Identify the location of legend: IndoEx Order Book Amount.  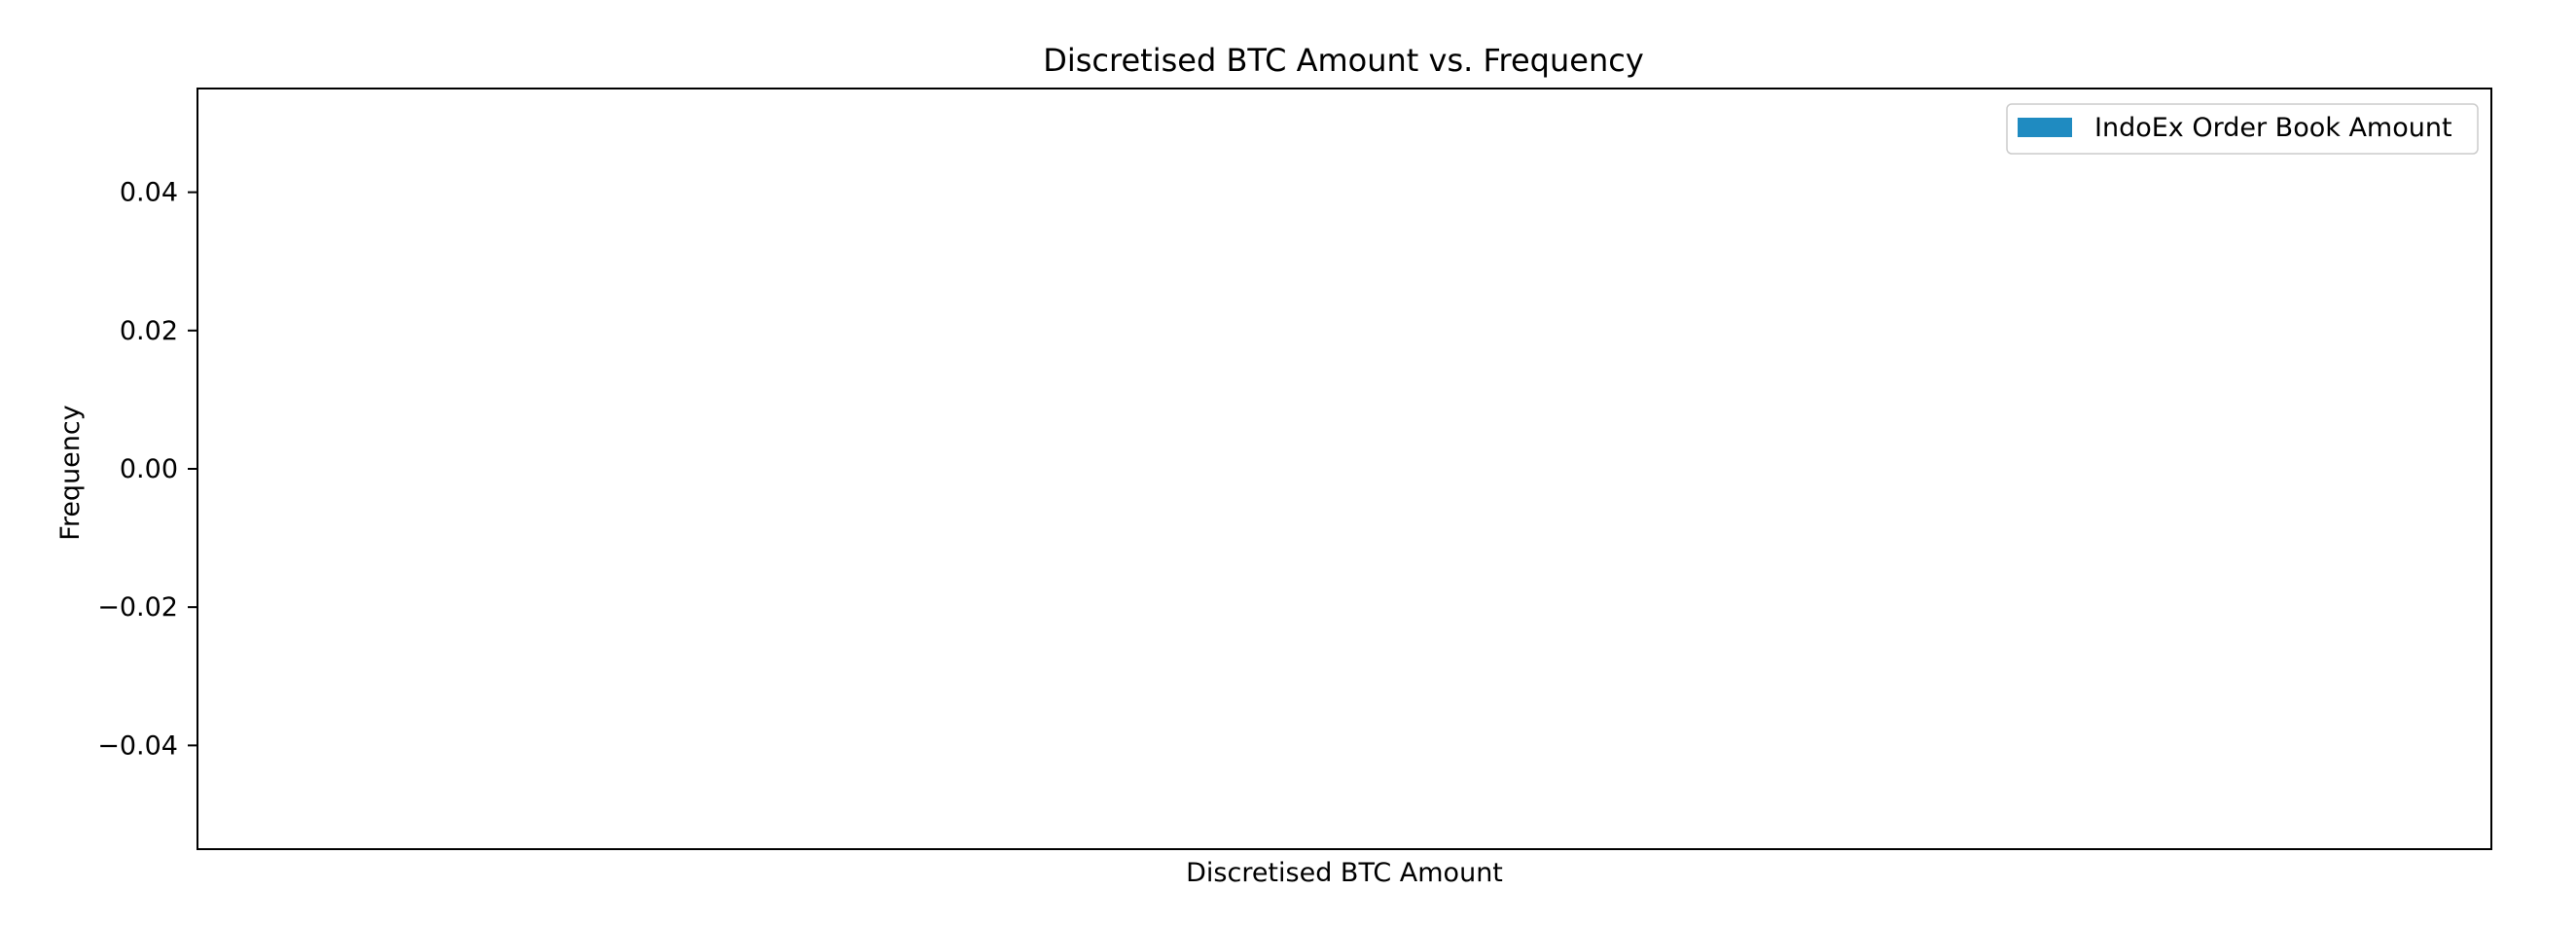
(2242, 129).